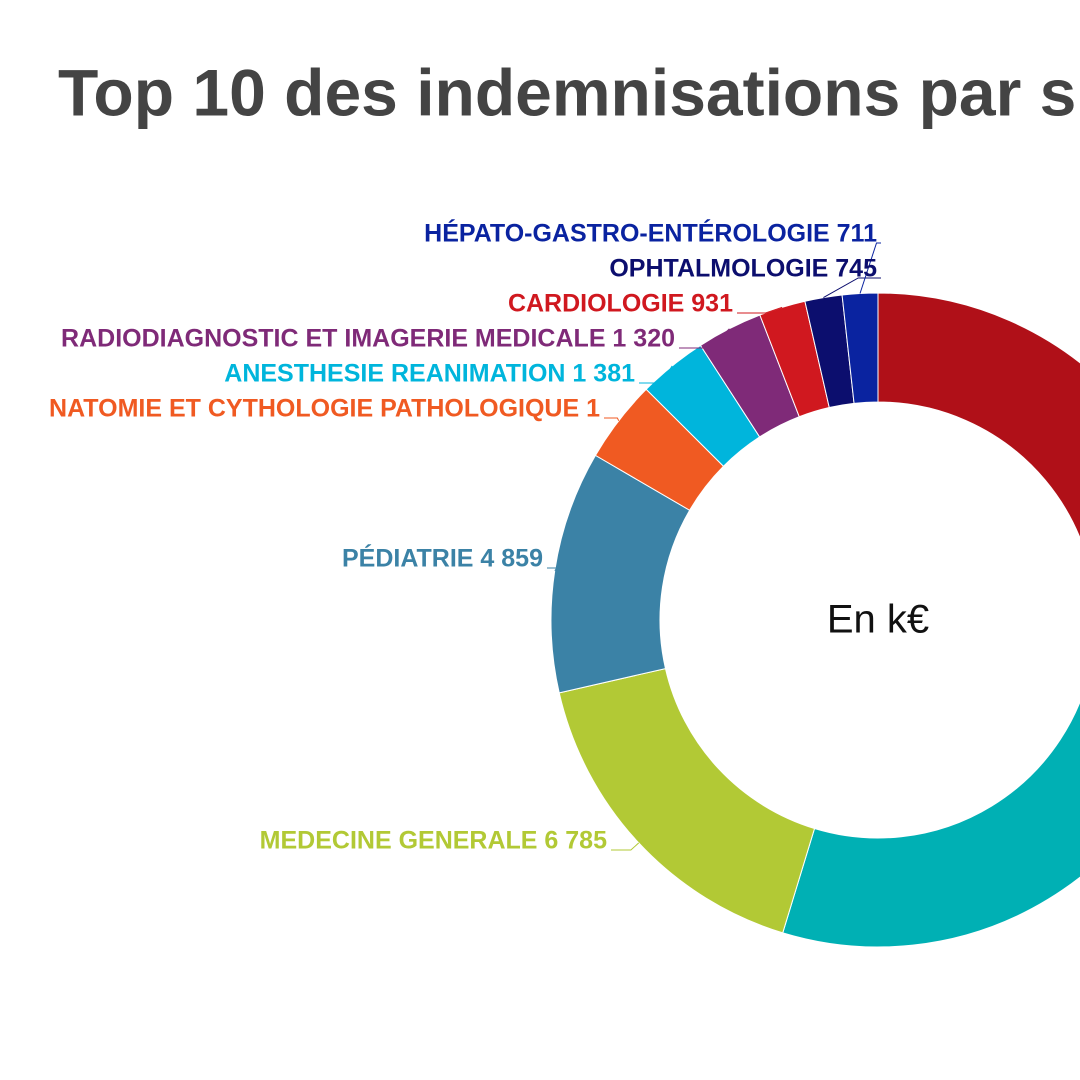 The image size is (1080, 1080). What do you see at coordinates (442, 558) in the screenshot?
I see `segment-label: PÉDIATRIE 4 859` at bounding box center [442, 558].